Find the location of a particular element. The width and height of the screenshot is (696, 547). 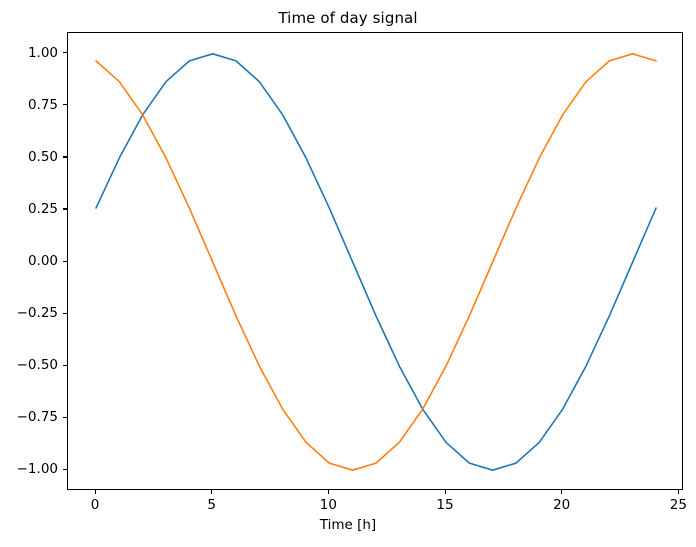

chart-title: Time of day signal is located at coordinates (348, 18).